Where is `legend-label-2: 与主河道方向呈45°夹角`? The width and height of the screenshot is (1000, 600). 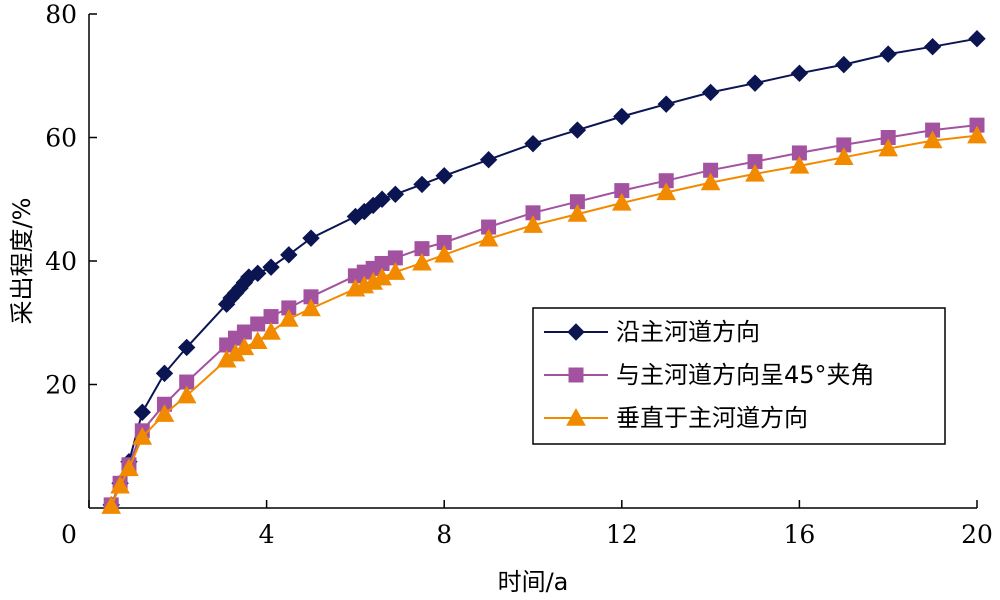 legend-label-2: 与主河道方向呈45°夹角 is located at coordinates (745, 375).